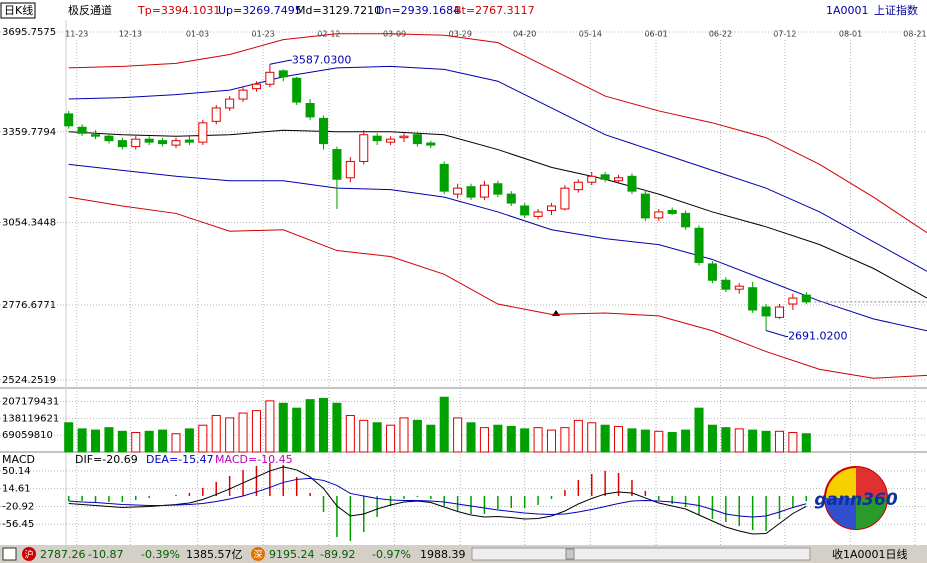 This screenshot has width=927, height=563. Describe the element at coordinates (9, 554) in the screenshot. I see `menu-icon` at that location.